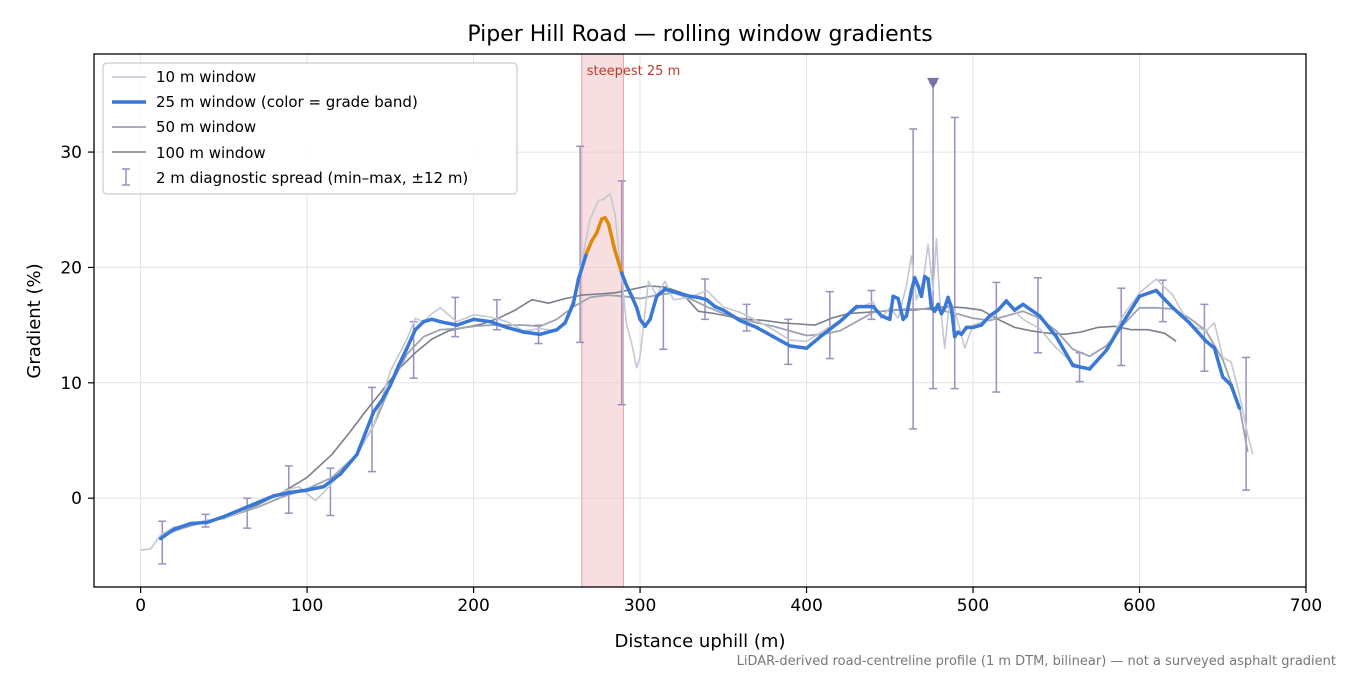 This screenshot has height=675, width=1350. Describe the element at coordinates (633, 71) in the screenshot. I see `steepest-band-label: steepest 25 m` at that location.